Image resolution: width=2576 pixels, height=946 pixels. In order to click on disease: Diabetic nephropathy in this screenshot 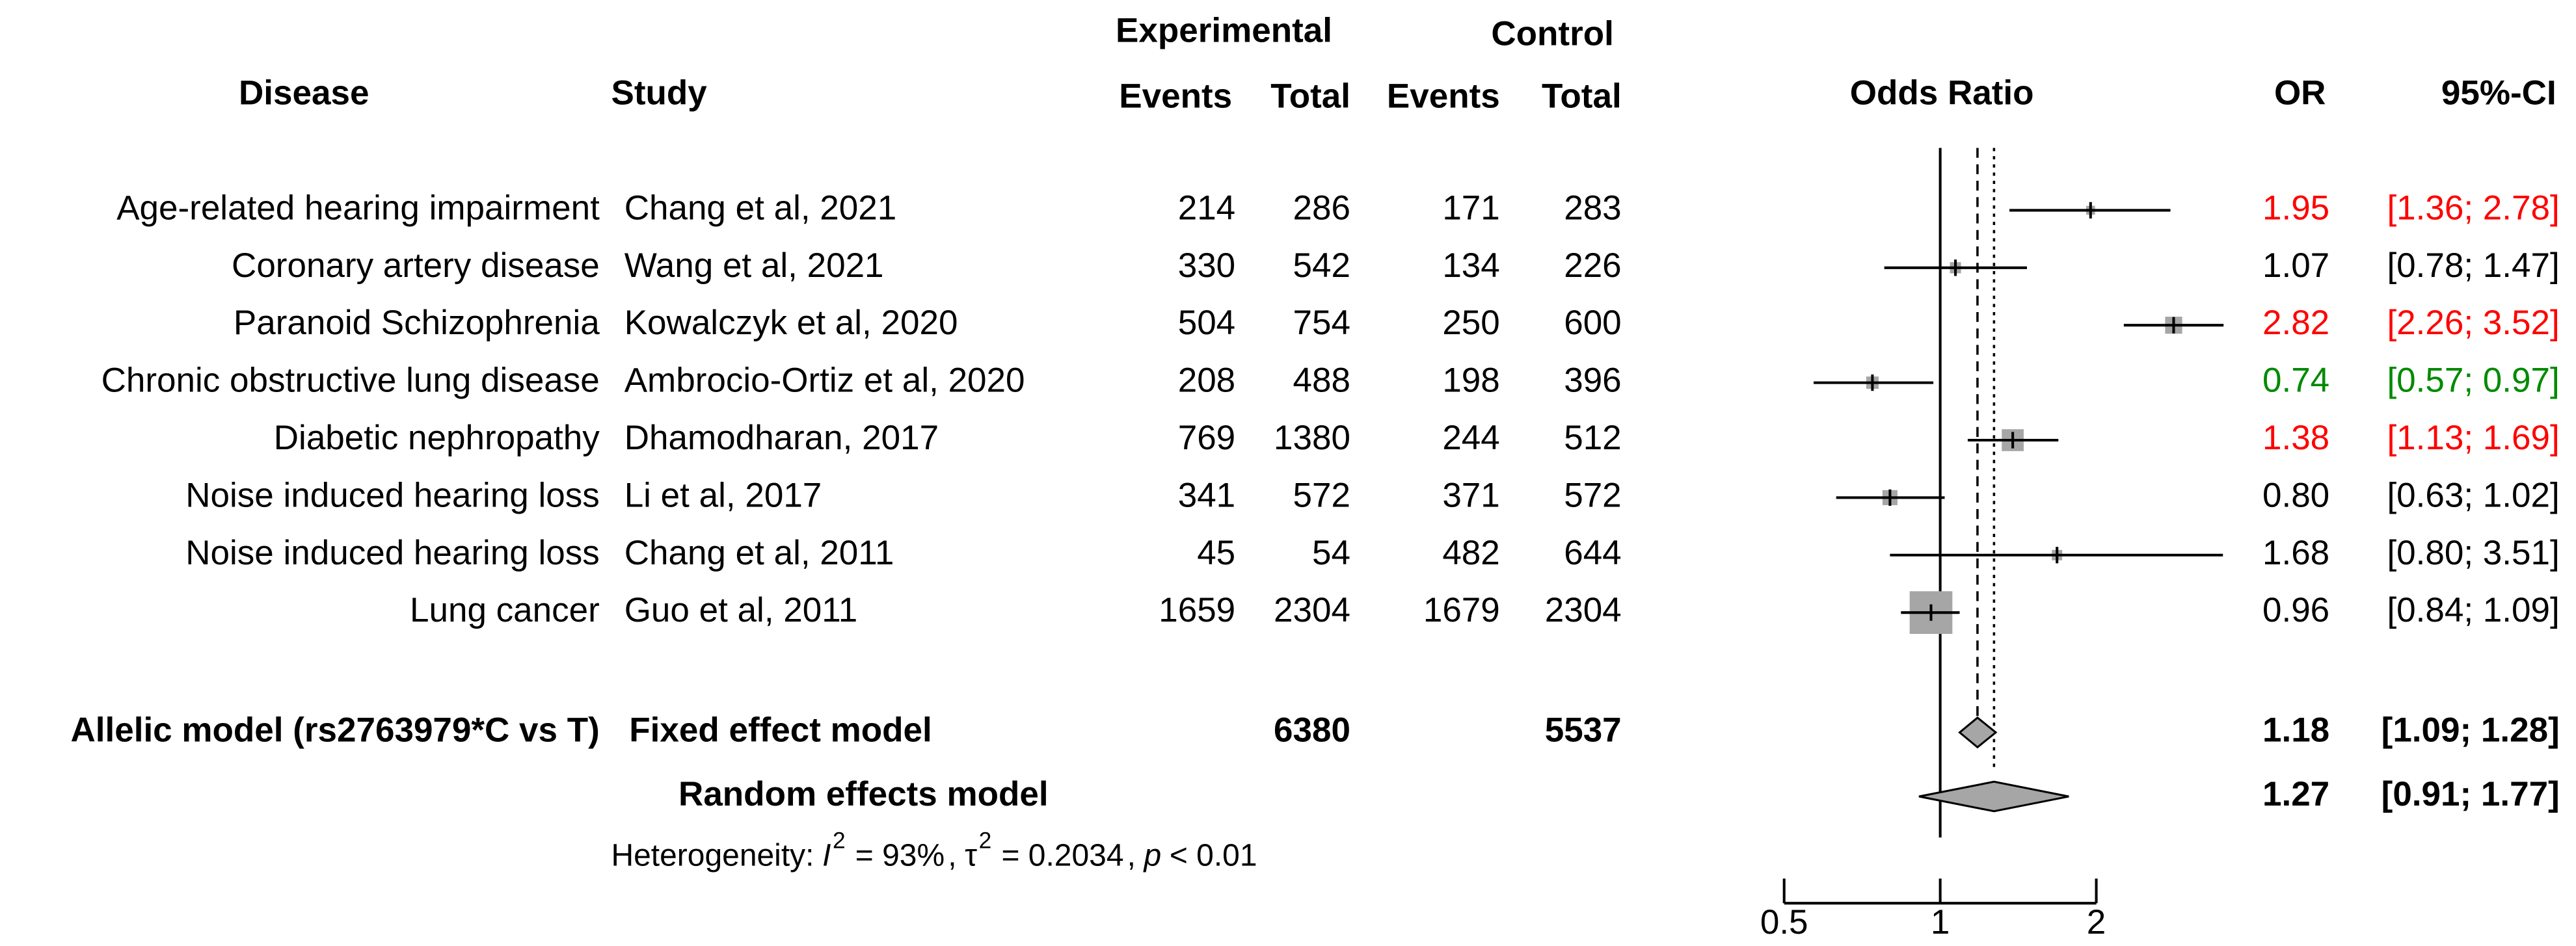, I will do `click(437, 438)`.